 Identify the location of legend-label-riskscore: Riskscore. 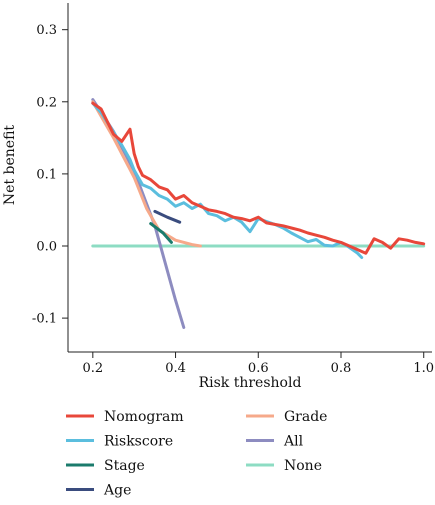
(138, 442).